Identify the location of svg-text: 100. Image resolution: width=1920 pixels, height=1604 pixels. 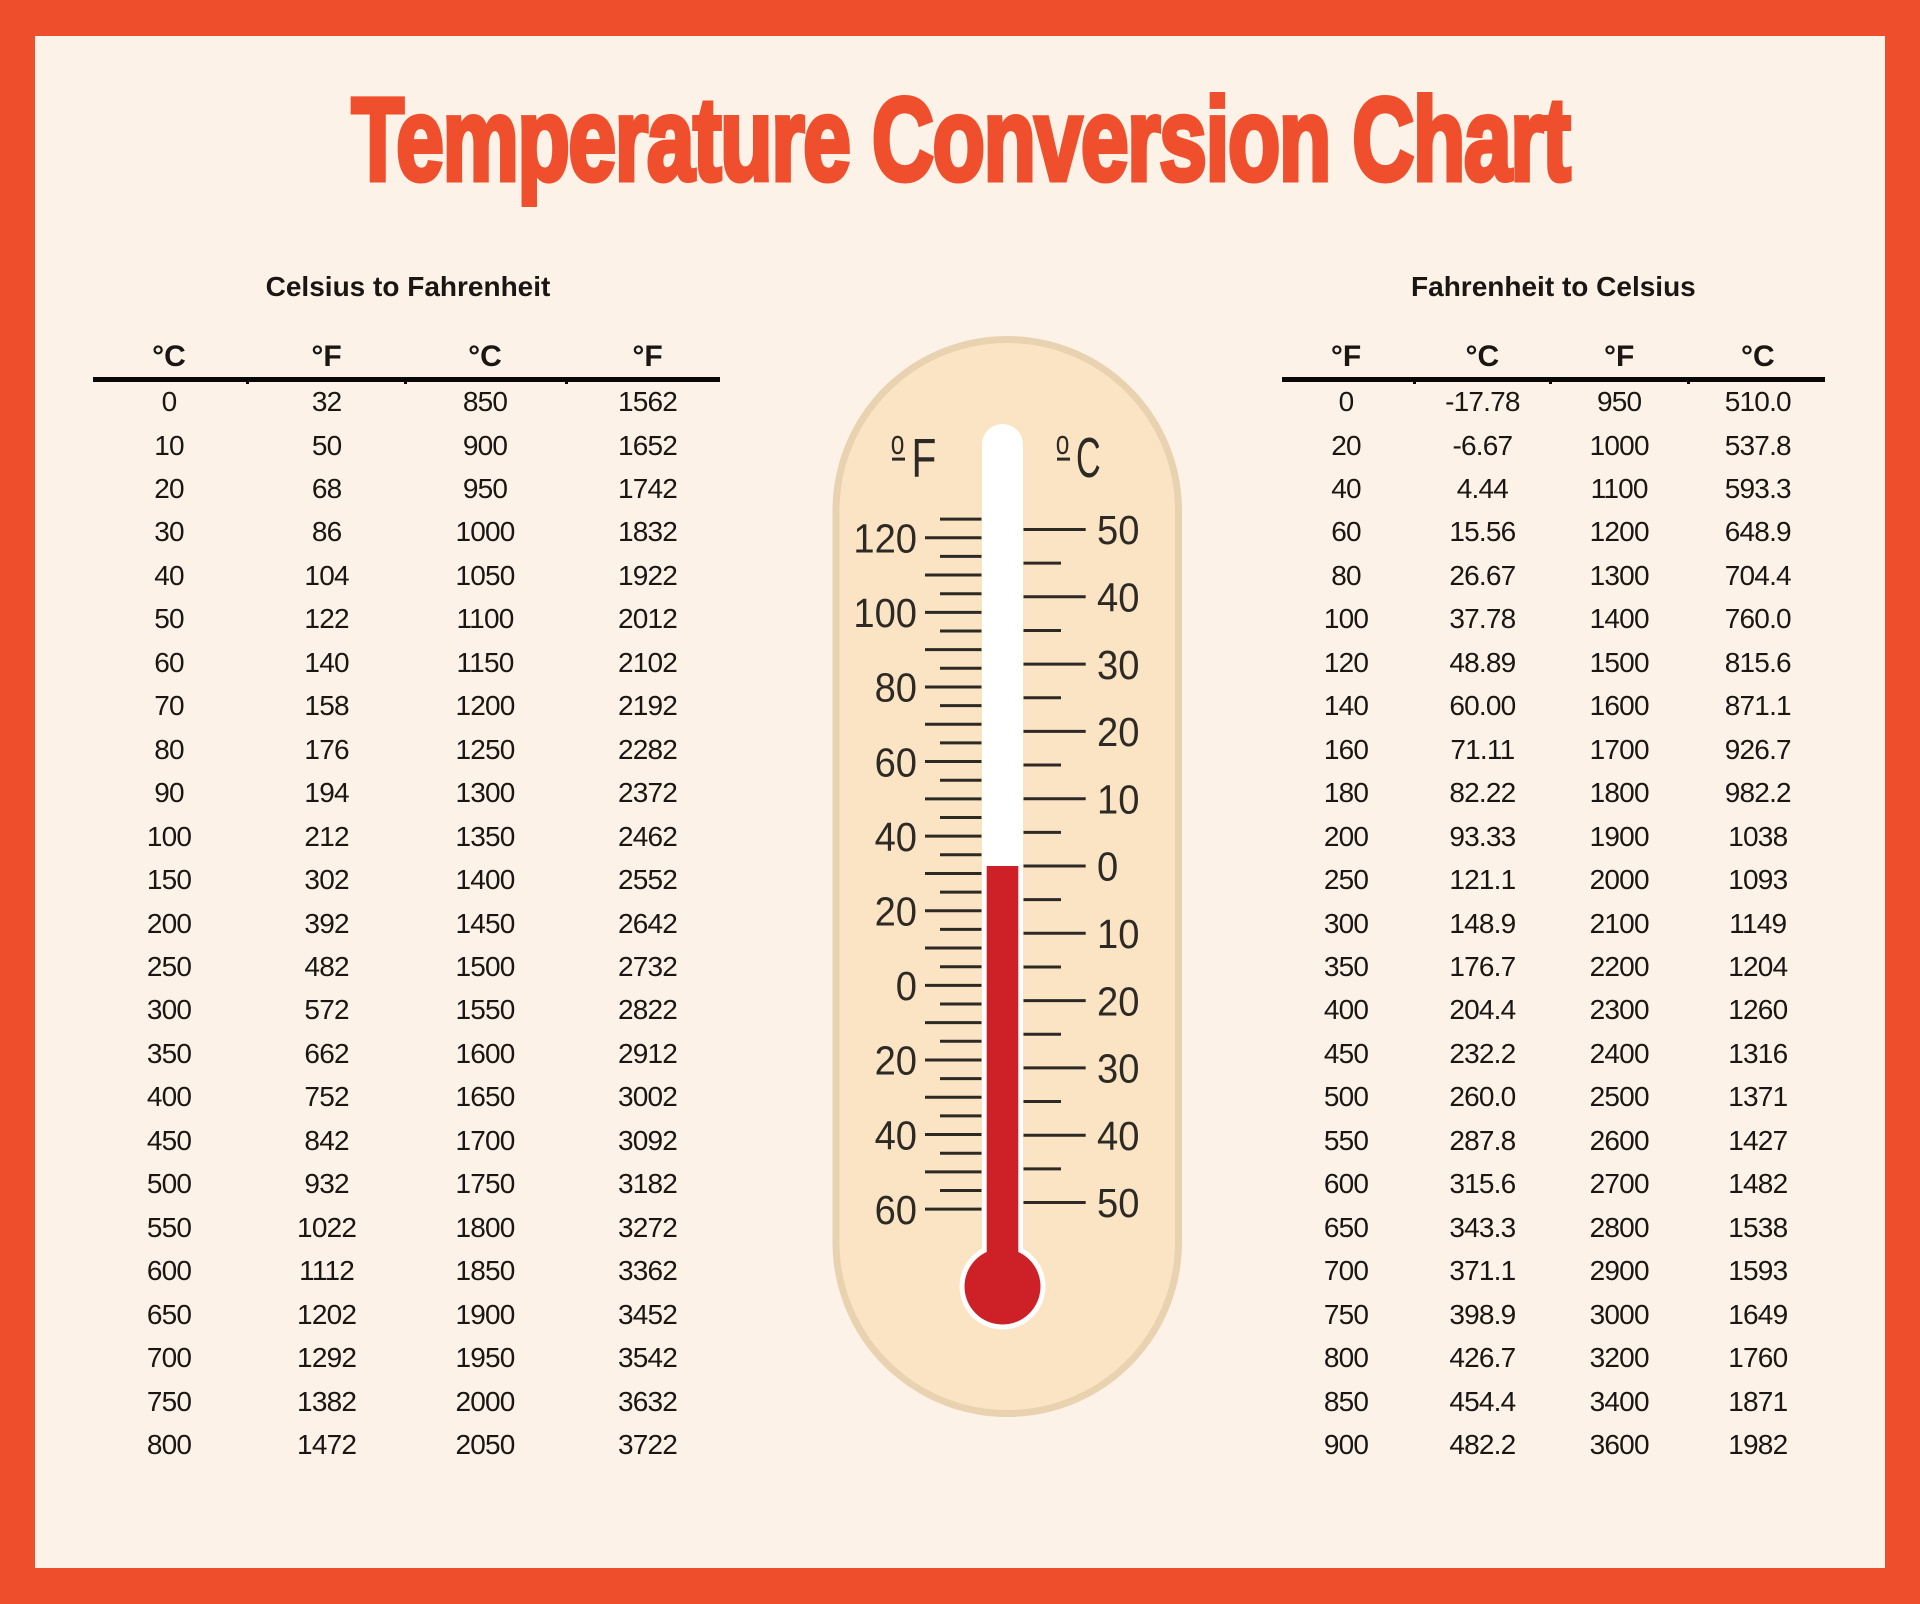
(885, 614).